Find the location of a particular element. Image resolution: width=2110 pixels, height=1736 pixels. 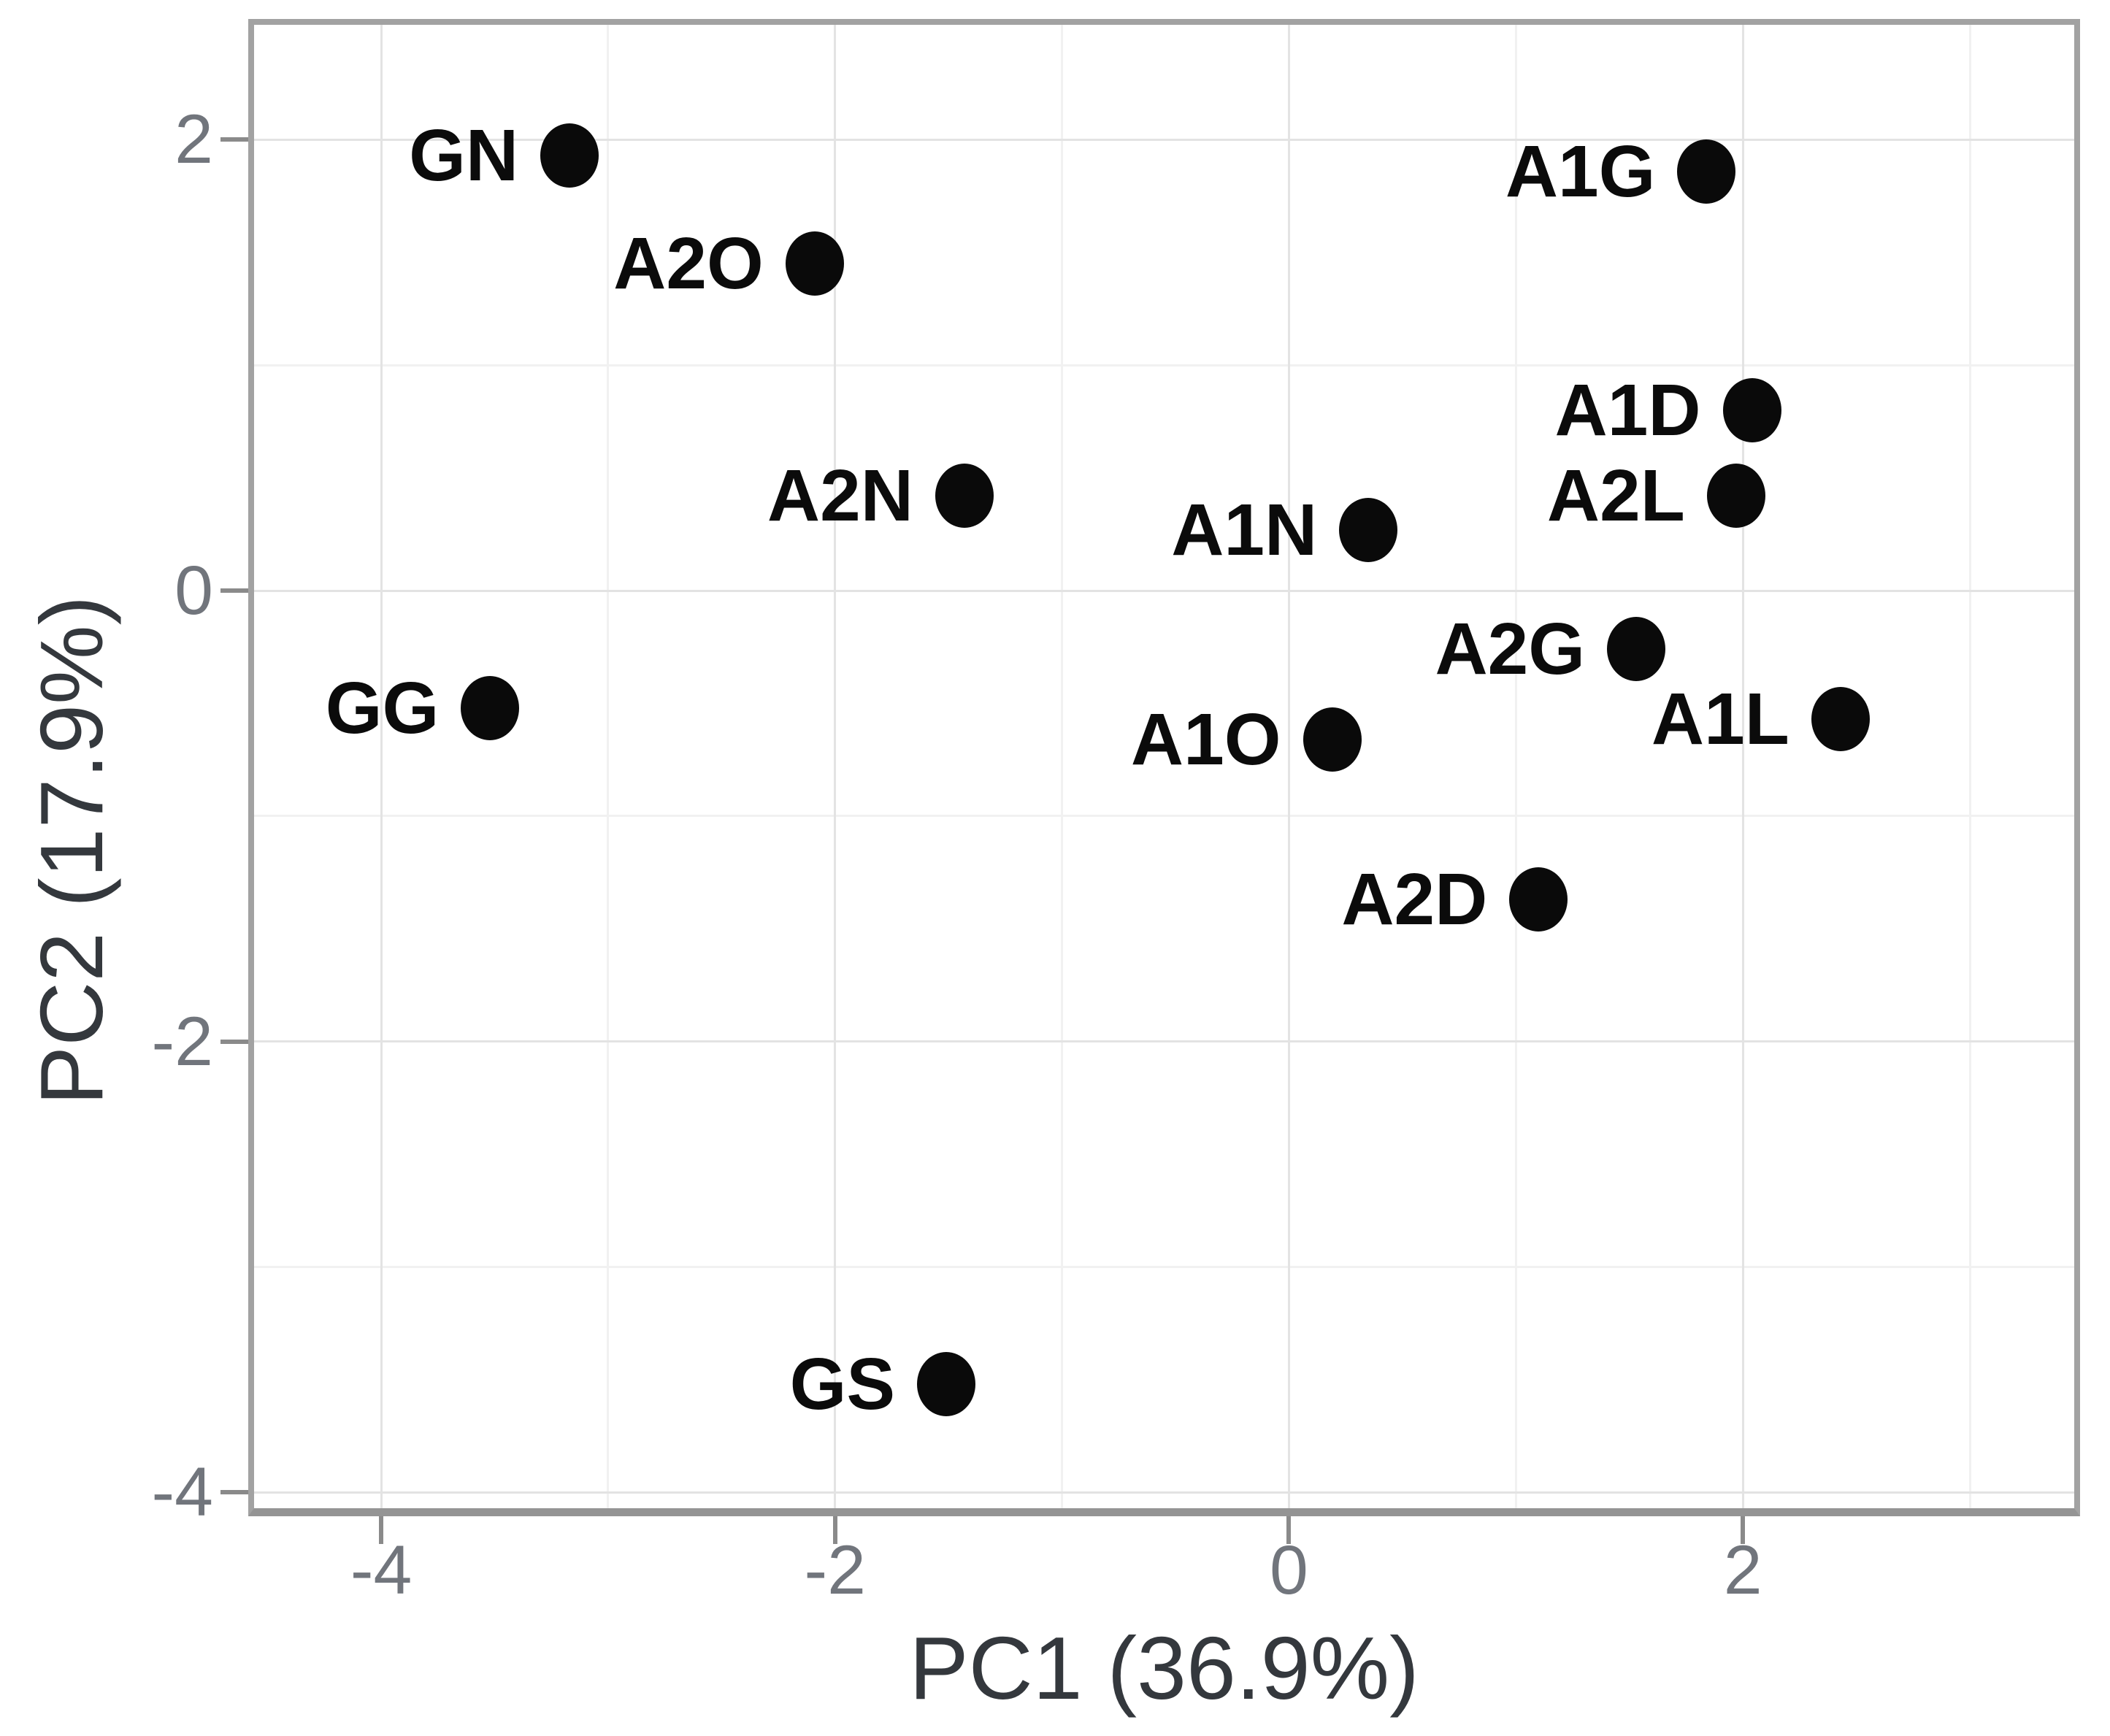

x-tick-label: 2 is located at coordinates (1743, 1570).